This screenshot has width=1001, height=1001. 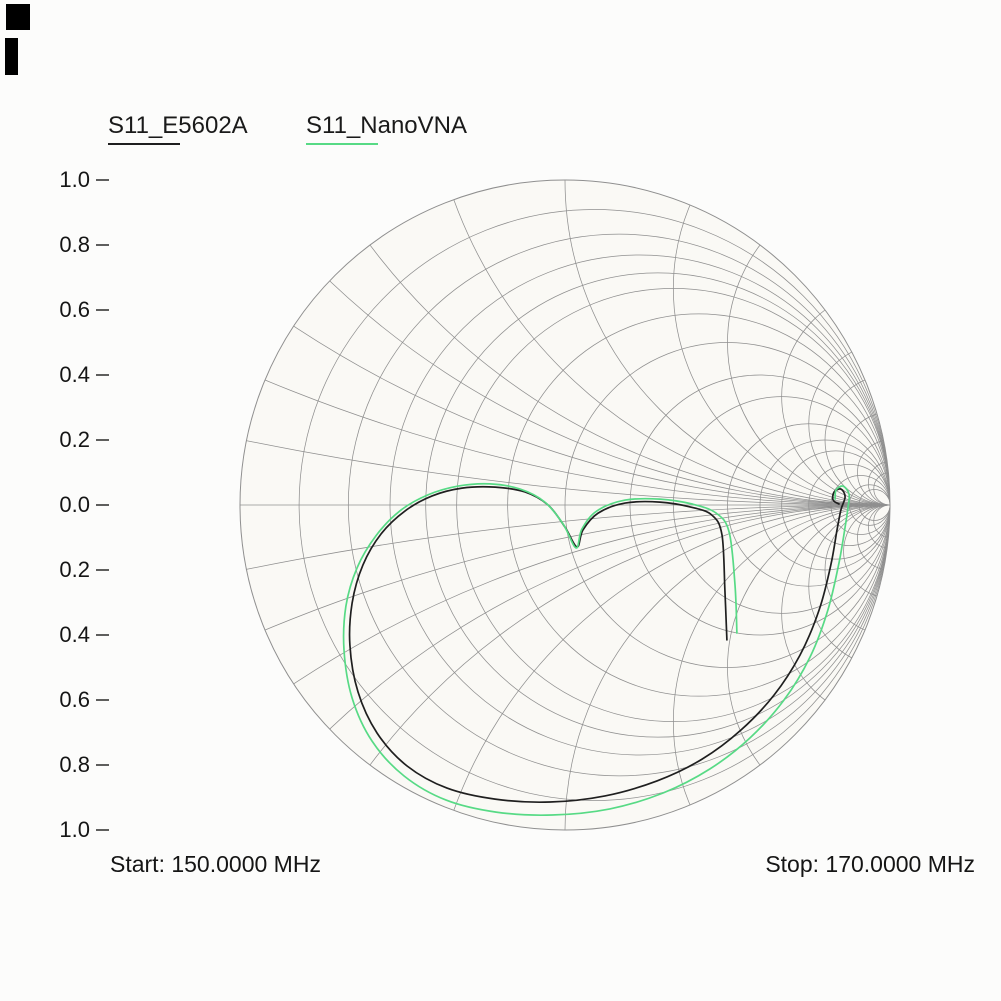 I want to click on legend-label: S11_NanoVNA, so click(x=386, y=125).